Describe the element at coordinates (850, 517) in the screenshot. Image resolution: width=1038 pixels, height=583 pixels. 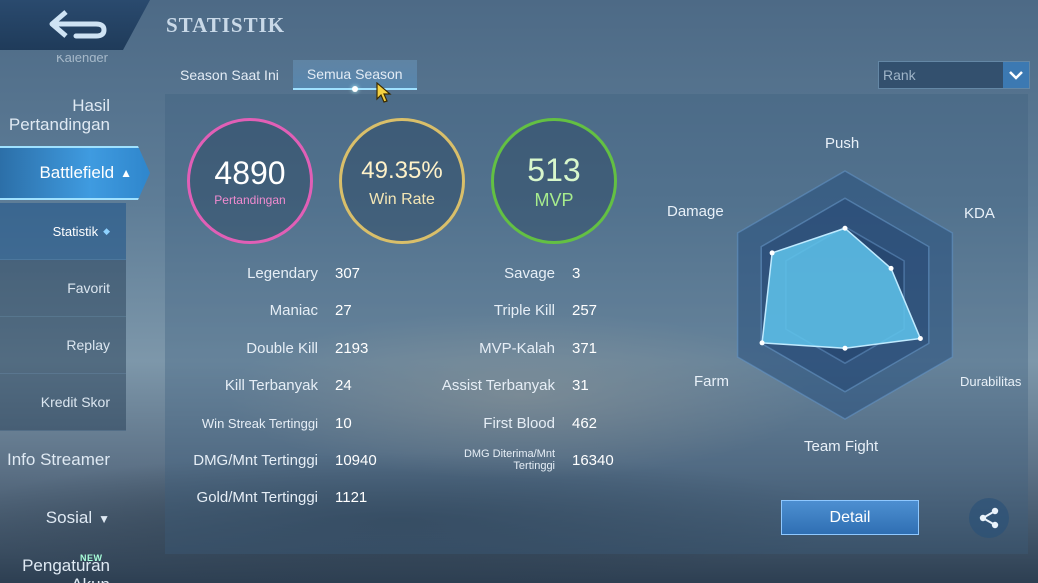
I see `detail-button: Detail` at that location.